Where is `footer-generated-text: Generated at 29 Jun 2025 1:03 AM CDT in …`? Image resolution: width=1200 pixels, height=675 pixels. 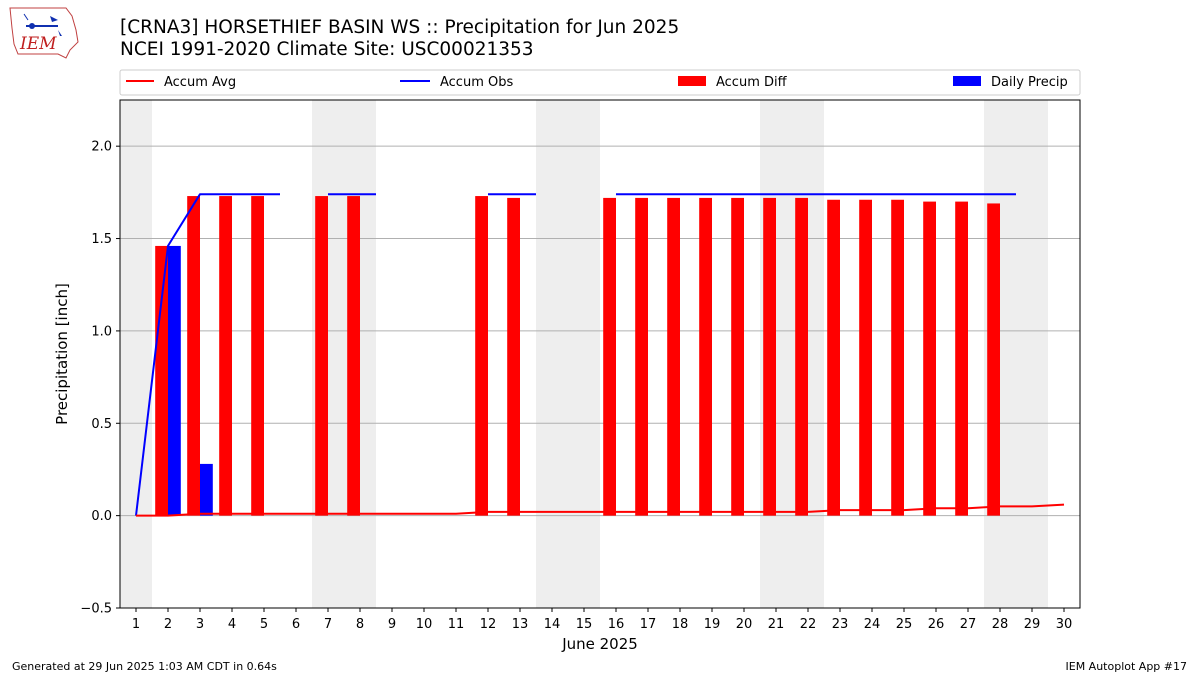
footer-generated-text: Generated at 29 Jun 2025 1:03 AM CDT in … is located at coordinates (144, 666).